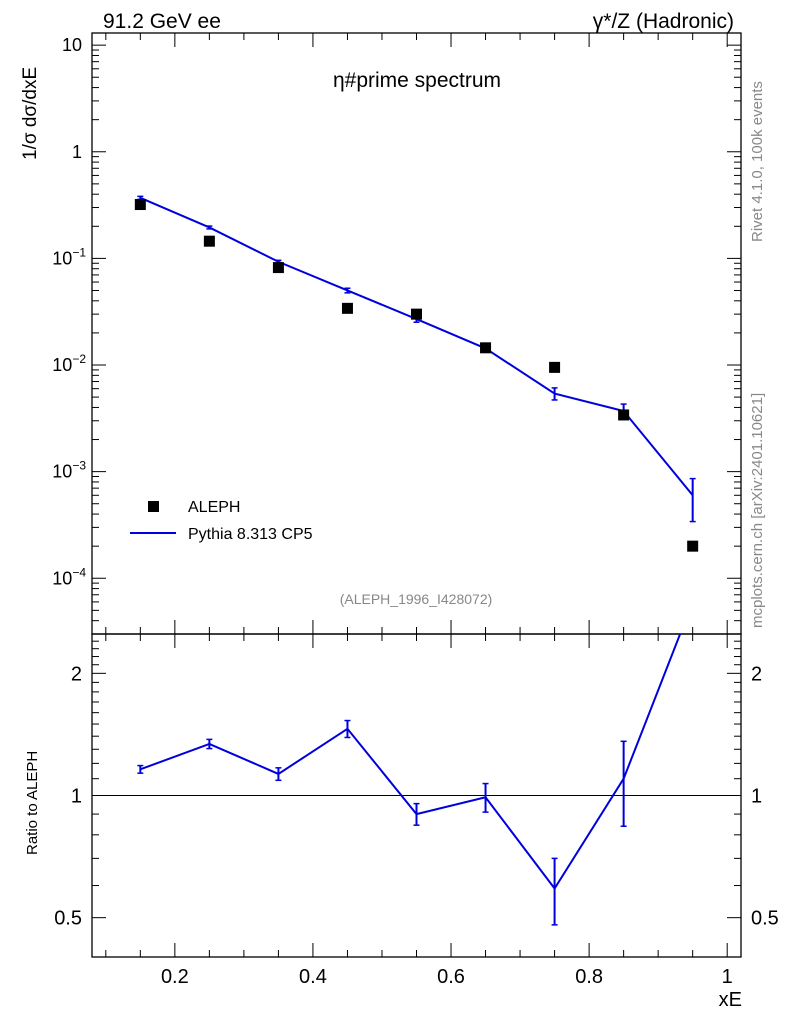  What do you see at coordinates (72, 45) in the screenshot?
I see `main-y-tick-label: 10` at bounding box center [72, 45].